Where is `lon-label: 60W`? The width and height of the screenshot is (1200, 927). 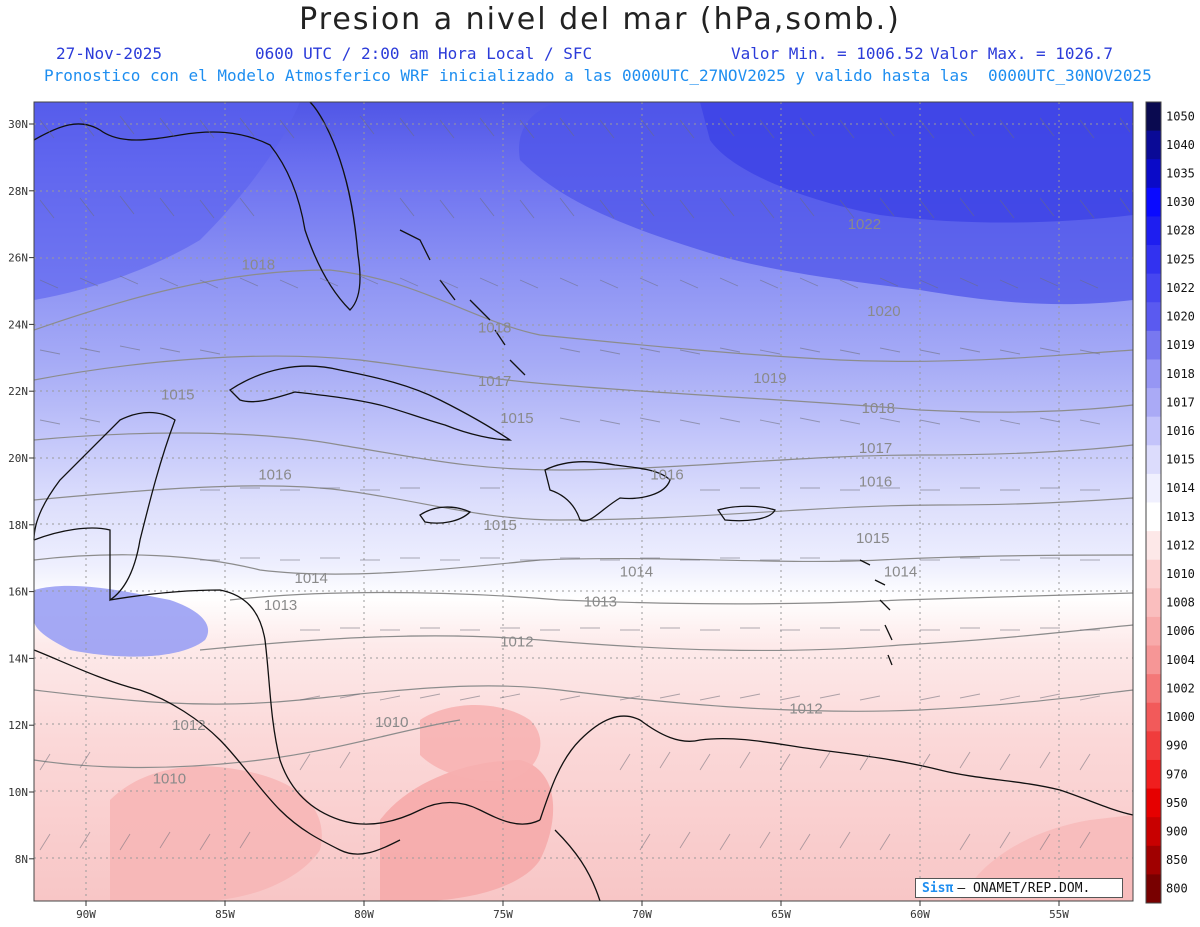
lon-label: 60W is located at coordinates (920, 914).